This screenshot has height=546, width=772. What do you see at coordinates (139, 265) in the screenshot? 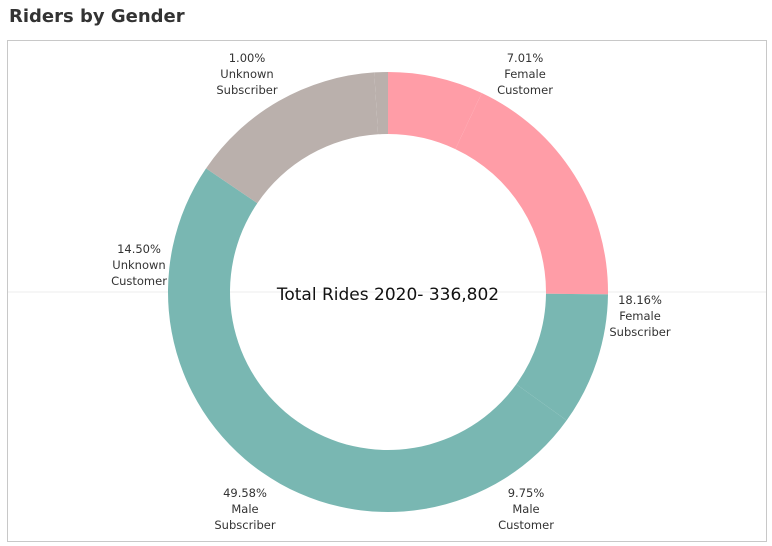
I see `slice-label-unknown-customer: 14.50% Unknown Customer` at bounding box center [139, 265].